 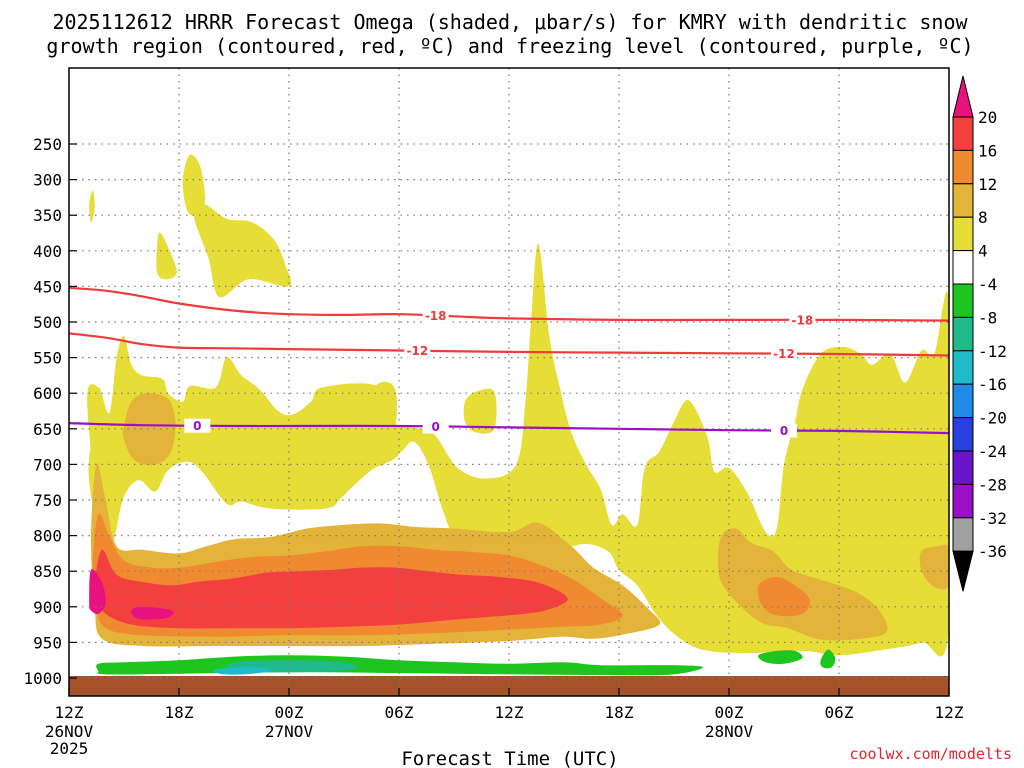 I want to click on contour-line-neg18, so click(x=509, y=304).